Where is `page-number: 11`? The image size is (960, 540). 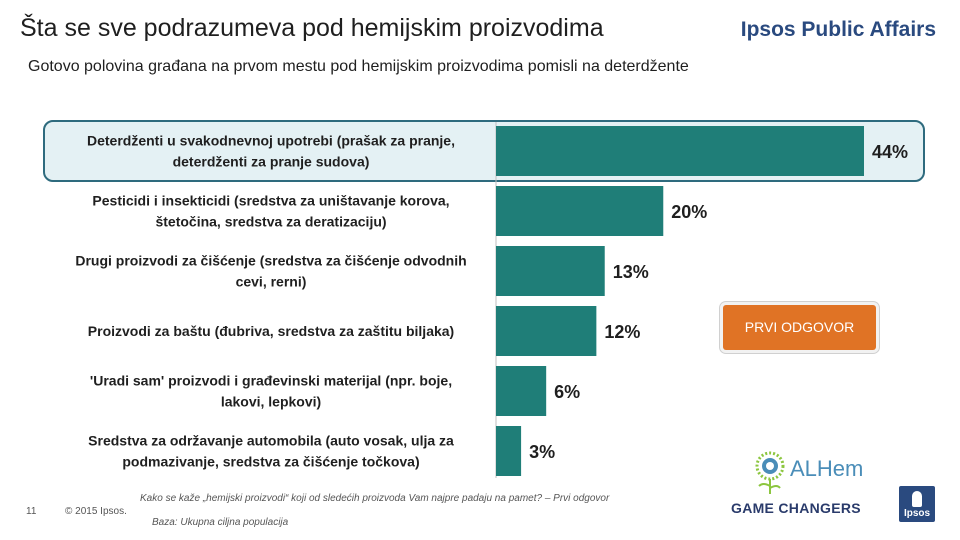
page-number: 11 is located at coordinates (31, 511).